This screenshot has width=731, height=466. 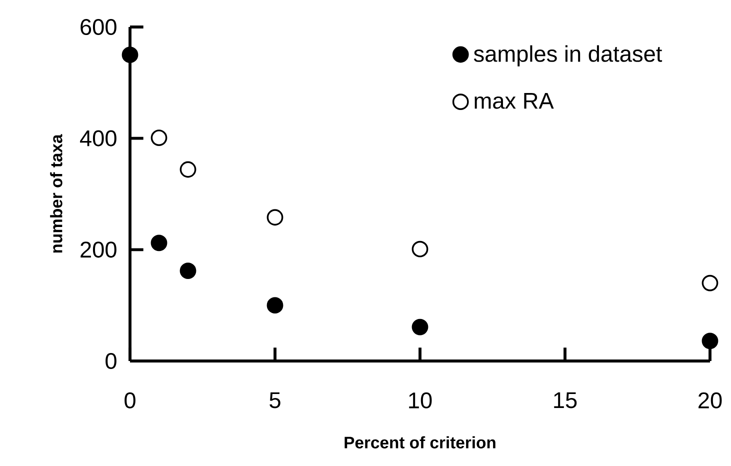 I want to click on x-axis-title: Percent of criterion, so click(x=420, y=442).